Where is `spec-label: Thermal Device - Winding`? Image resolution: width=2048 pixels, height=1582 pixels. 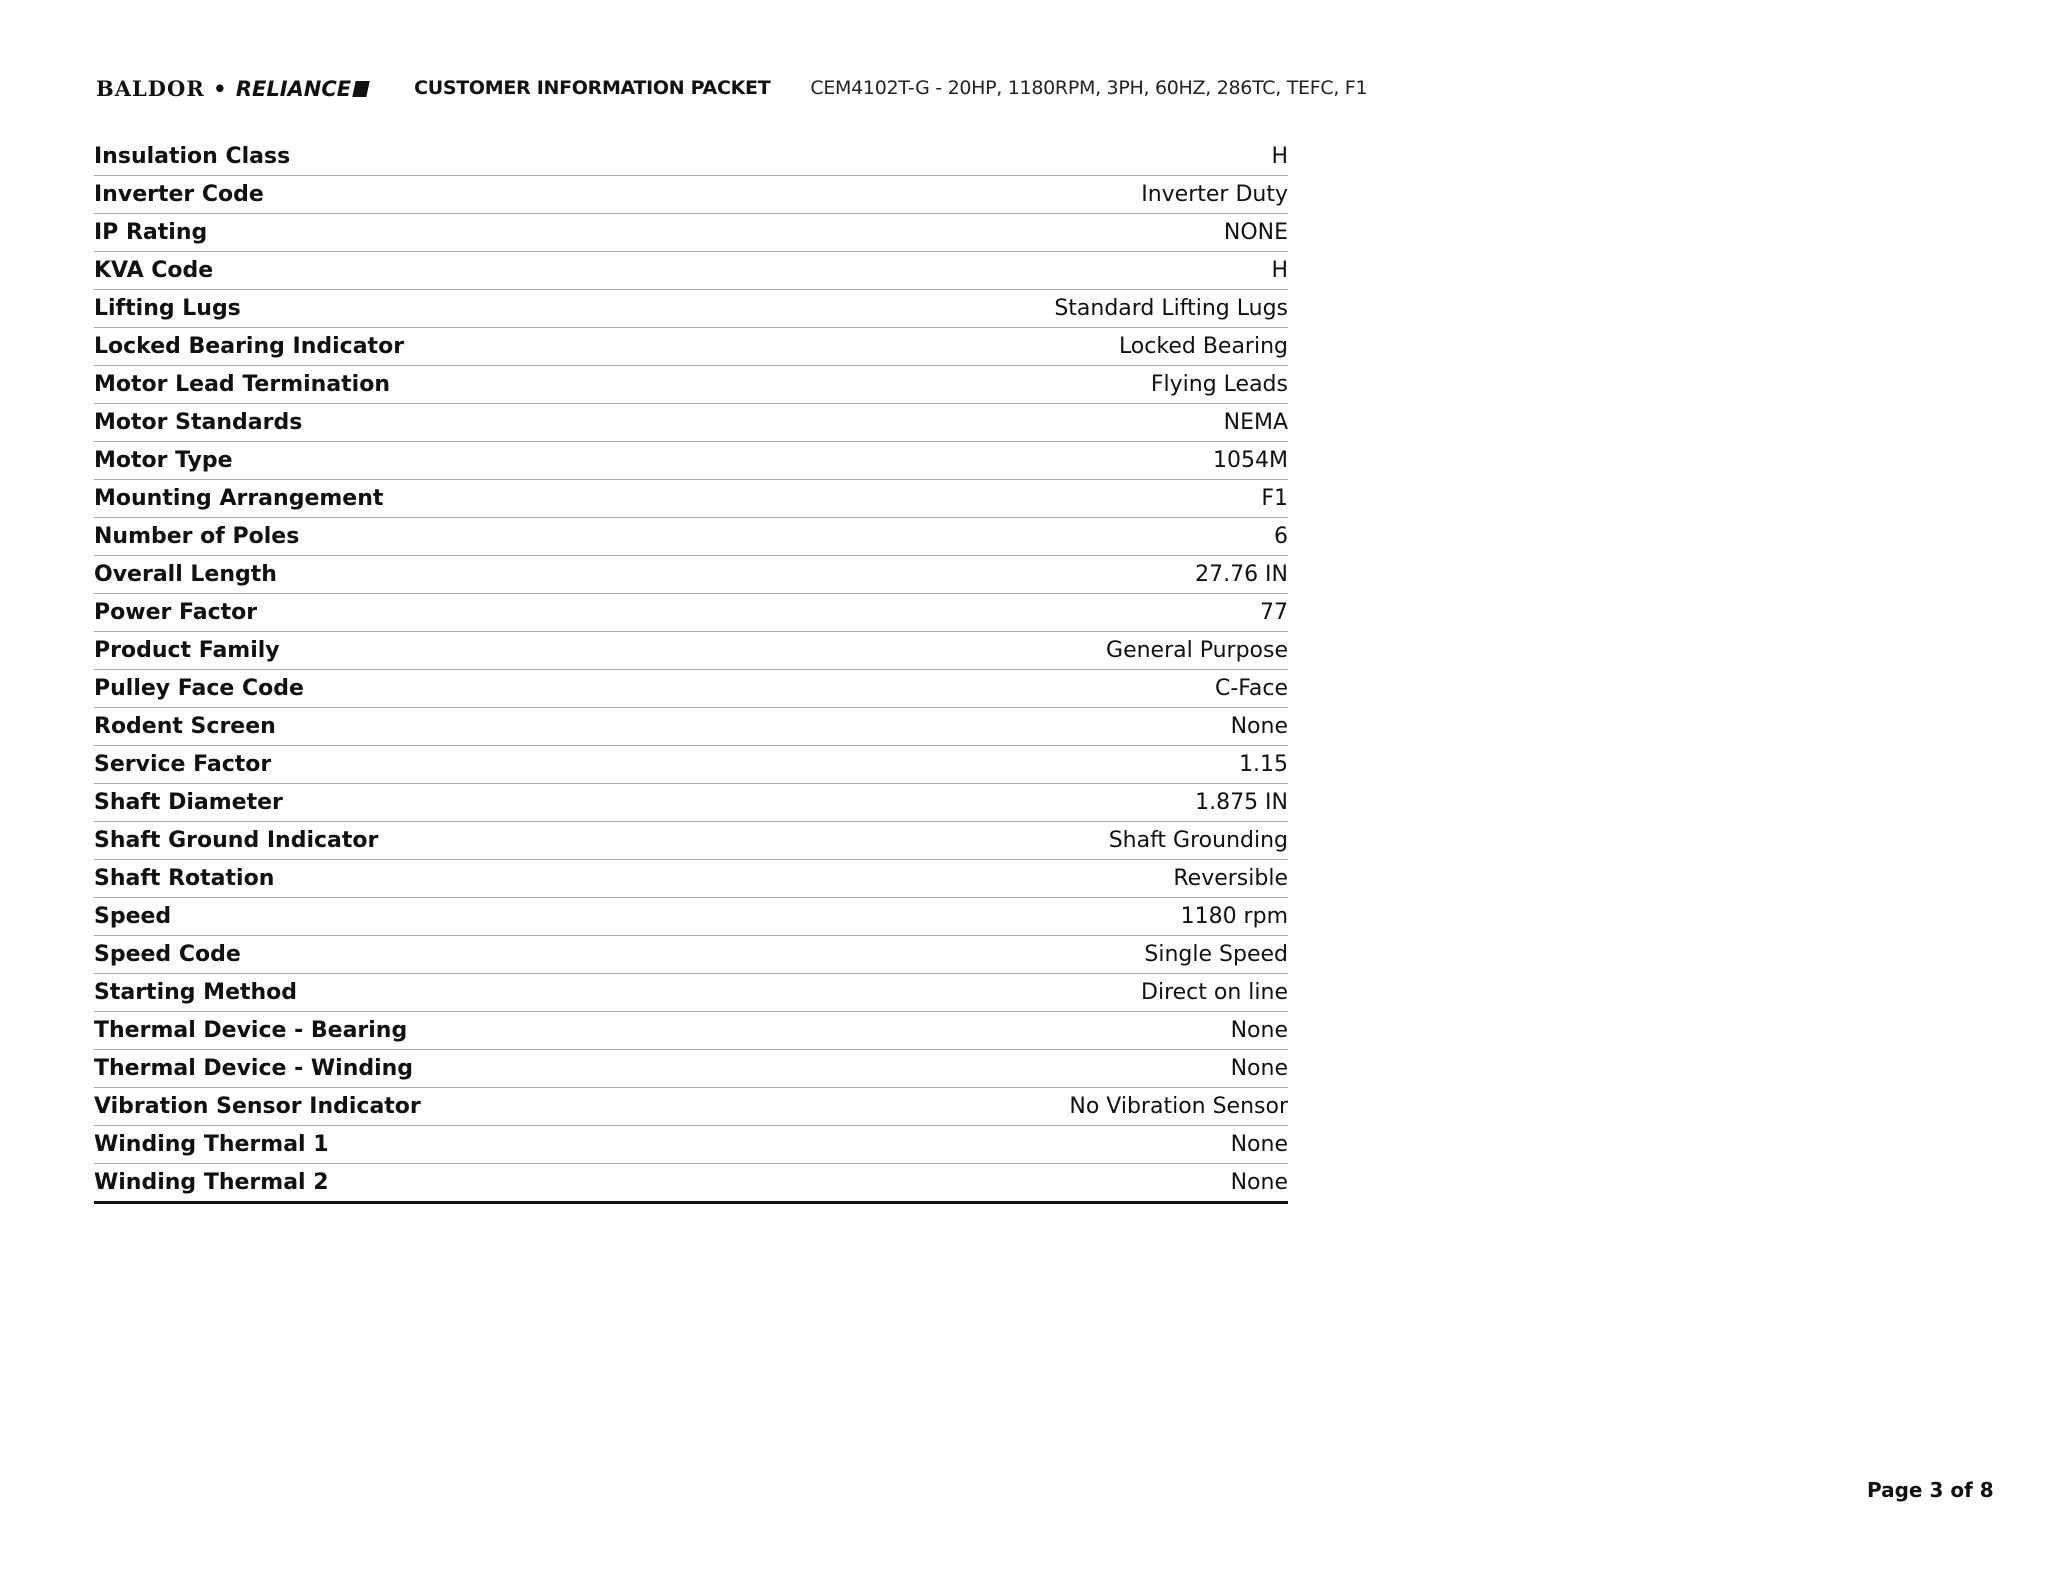
spec-label: Thermal Device - Winding is located at coordinates (254, 1068).